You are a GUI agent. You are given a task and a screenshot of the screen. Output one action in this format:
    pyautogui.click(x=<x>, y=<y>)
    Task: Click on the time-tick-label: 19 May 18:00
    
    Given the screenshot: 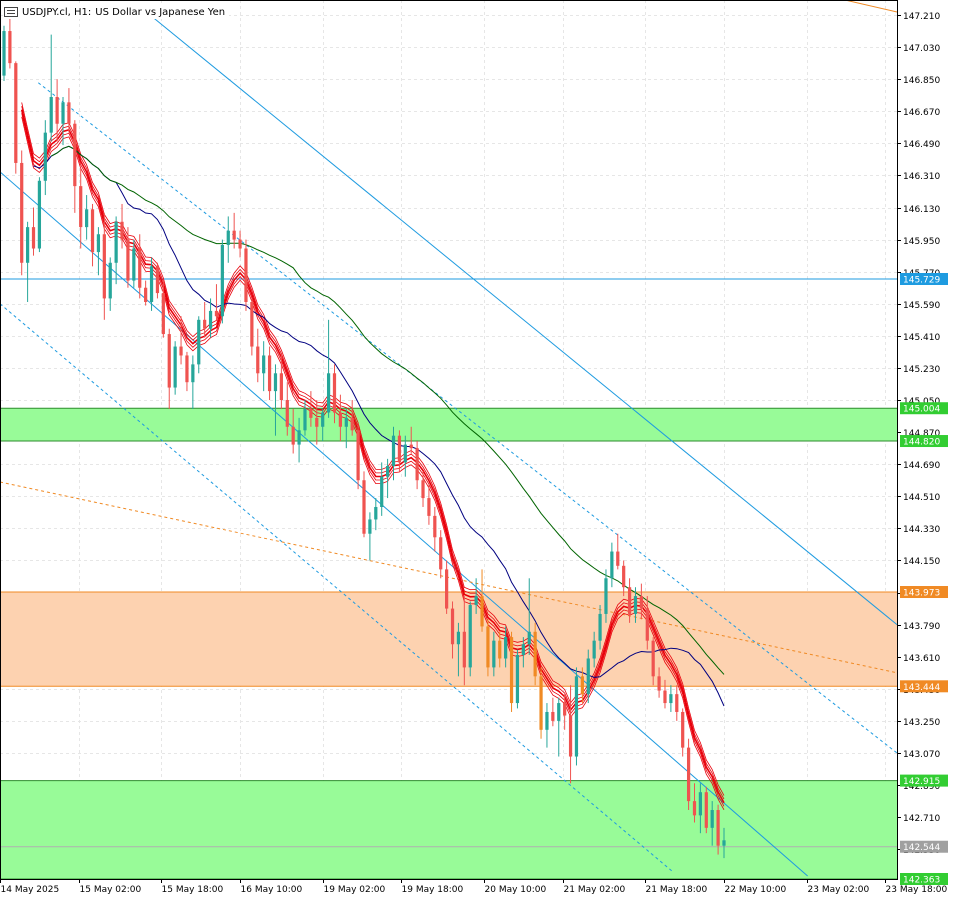 What is the action you would take?
    pyautogui.click(x=433, y=890)
    